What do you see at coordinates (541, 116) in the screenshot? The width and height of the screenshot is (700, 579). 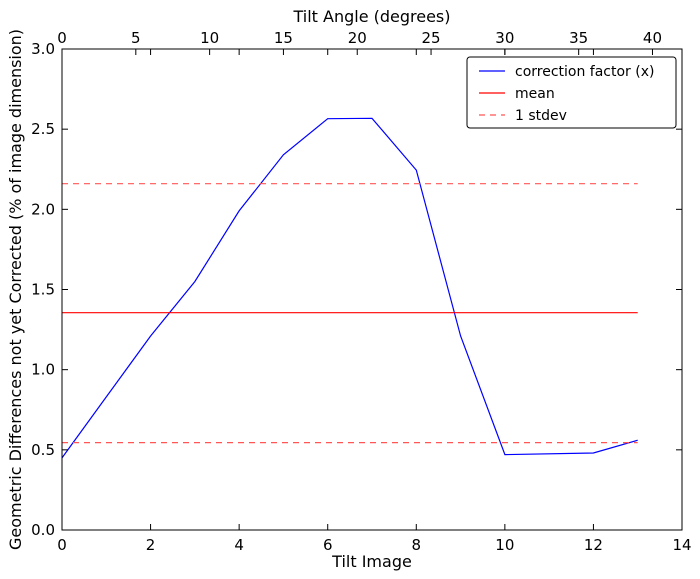 I see `legend-label: 1 stdev` at bounding box center [541, 116].